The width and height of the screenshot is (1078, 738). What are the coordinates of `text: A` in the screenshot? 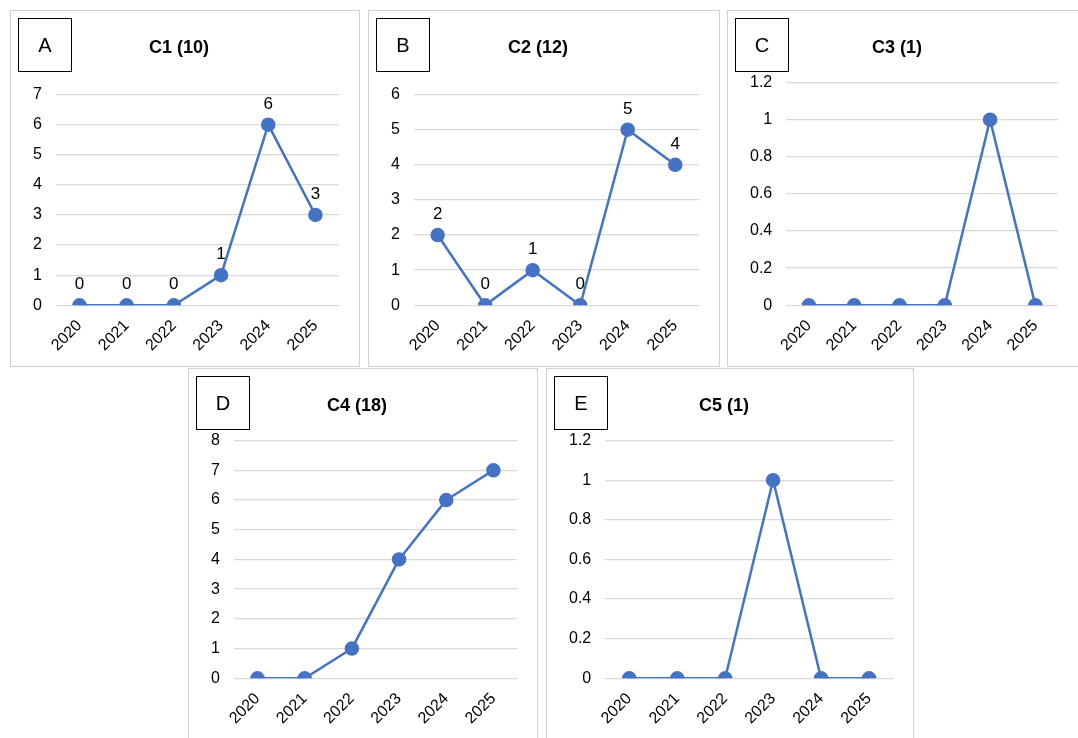 It's located at (45, 45).